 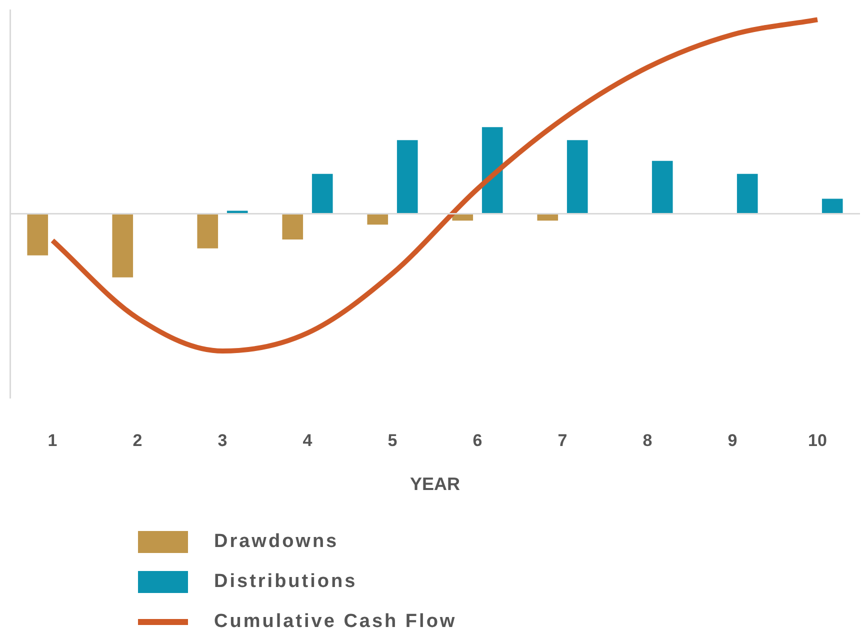 What do you see at coordinates (137, 440) in the screenshot?
I see `x-tick-label: 2` at bounding box center [137, 440].